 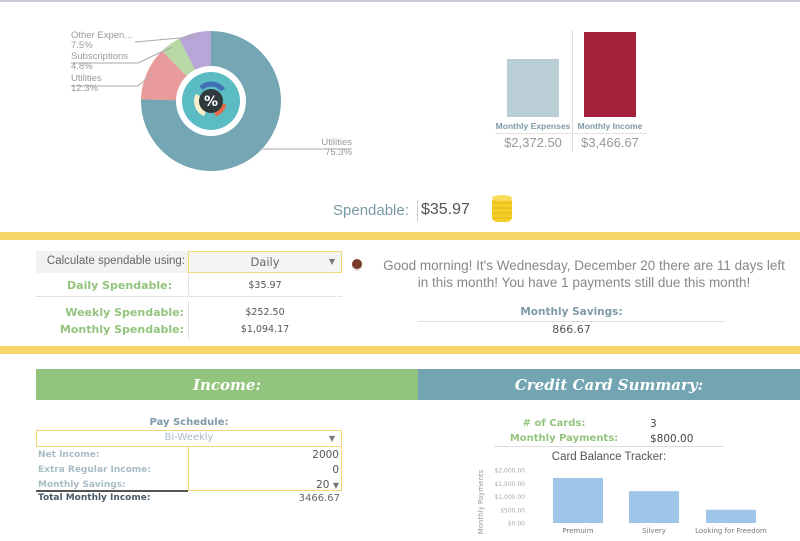 What do you see at coordinates (609, 446) in the screenshot?
I see `credit-line` at bounding box center [609, 446].